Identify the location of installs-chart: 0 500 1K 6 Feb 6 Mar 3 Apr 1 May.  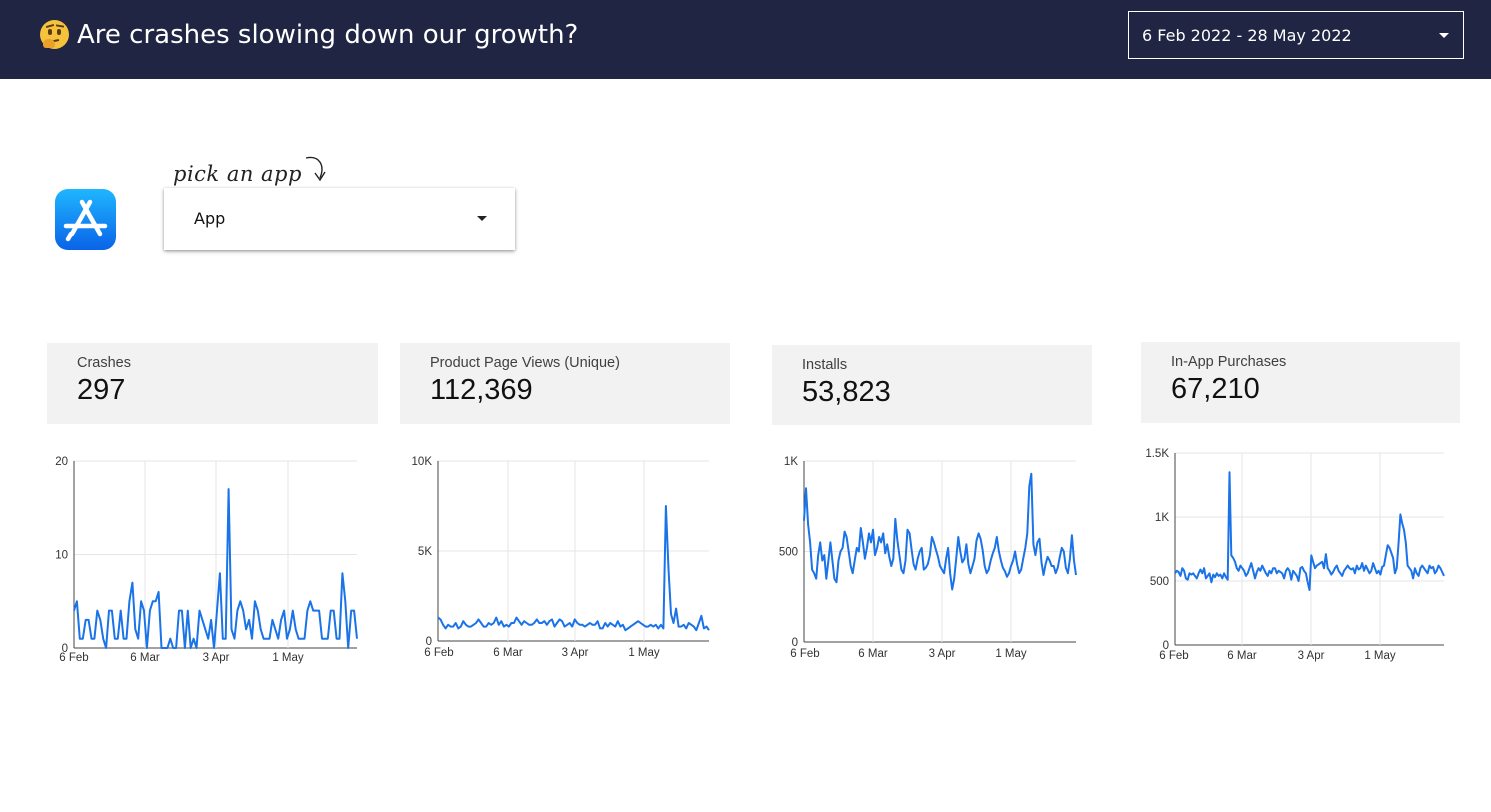
(928, 558).